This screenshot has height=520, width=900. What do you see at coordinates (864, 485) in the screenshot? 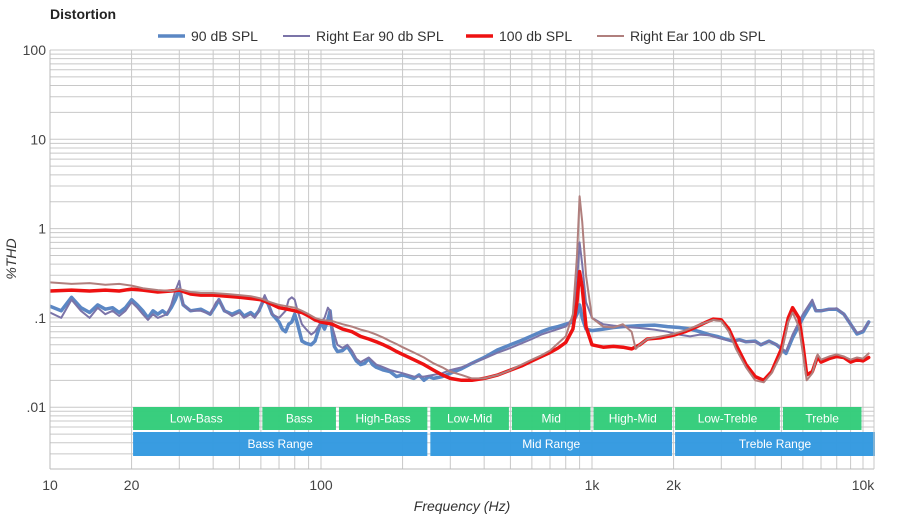
I see `x-tick-label: 10k` at bounding box center [864, 485].